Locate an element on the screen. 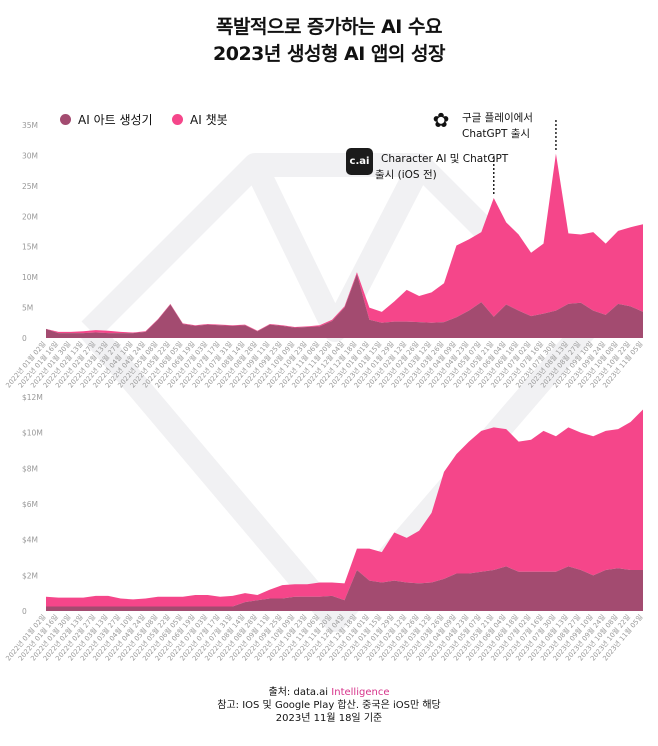  legend-item-art: AI 아트 생성기 is located at coordinates (106, 119).